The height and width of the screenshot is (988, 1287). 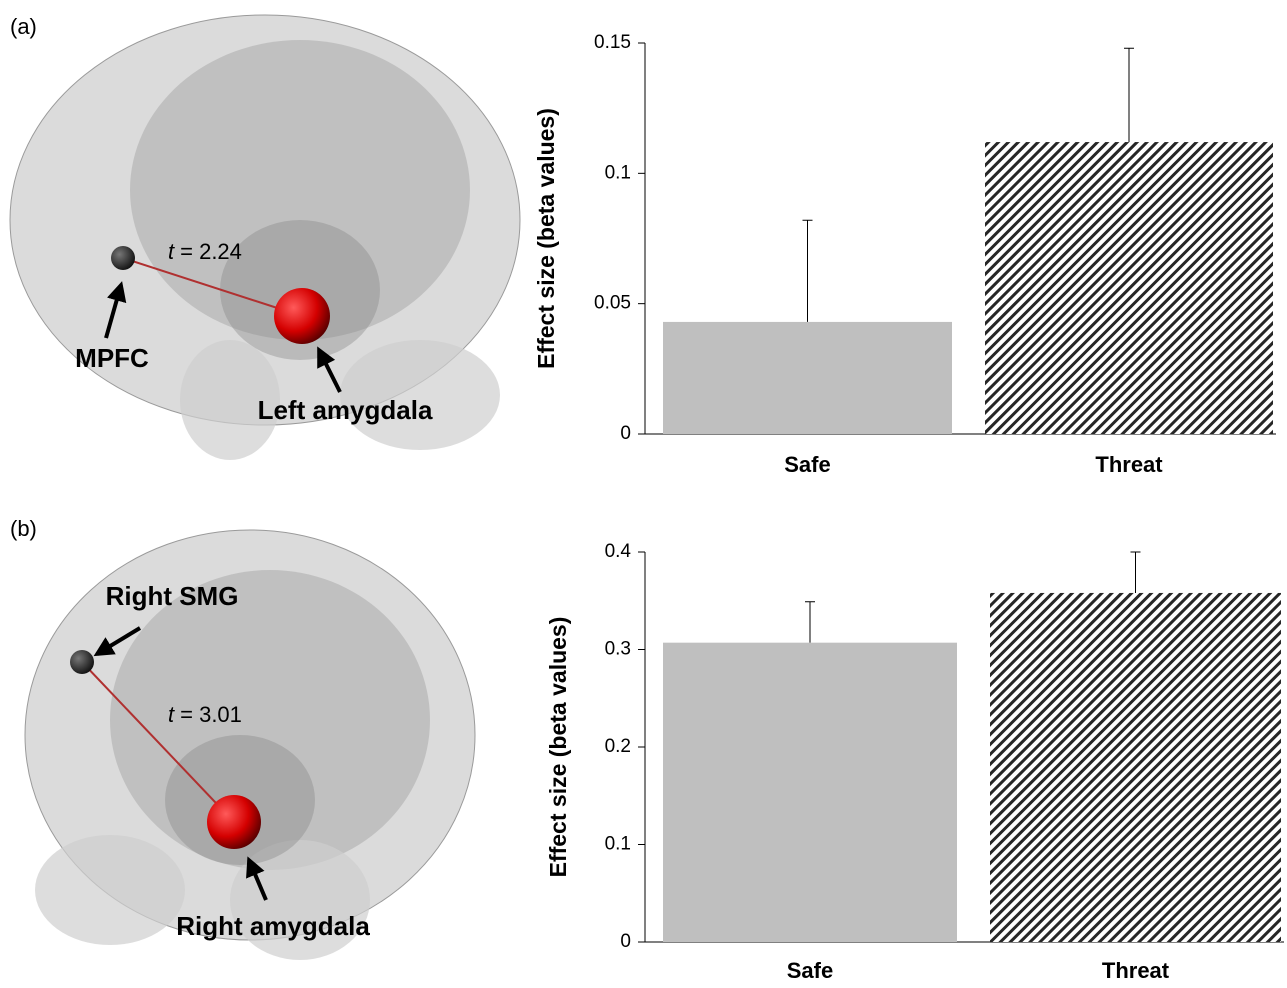 I want to click on panel-label: (b), so click(x=23, y=528).